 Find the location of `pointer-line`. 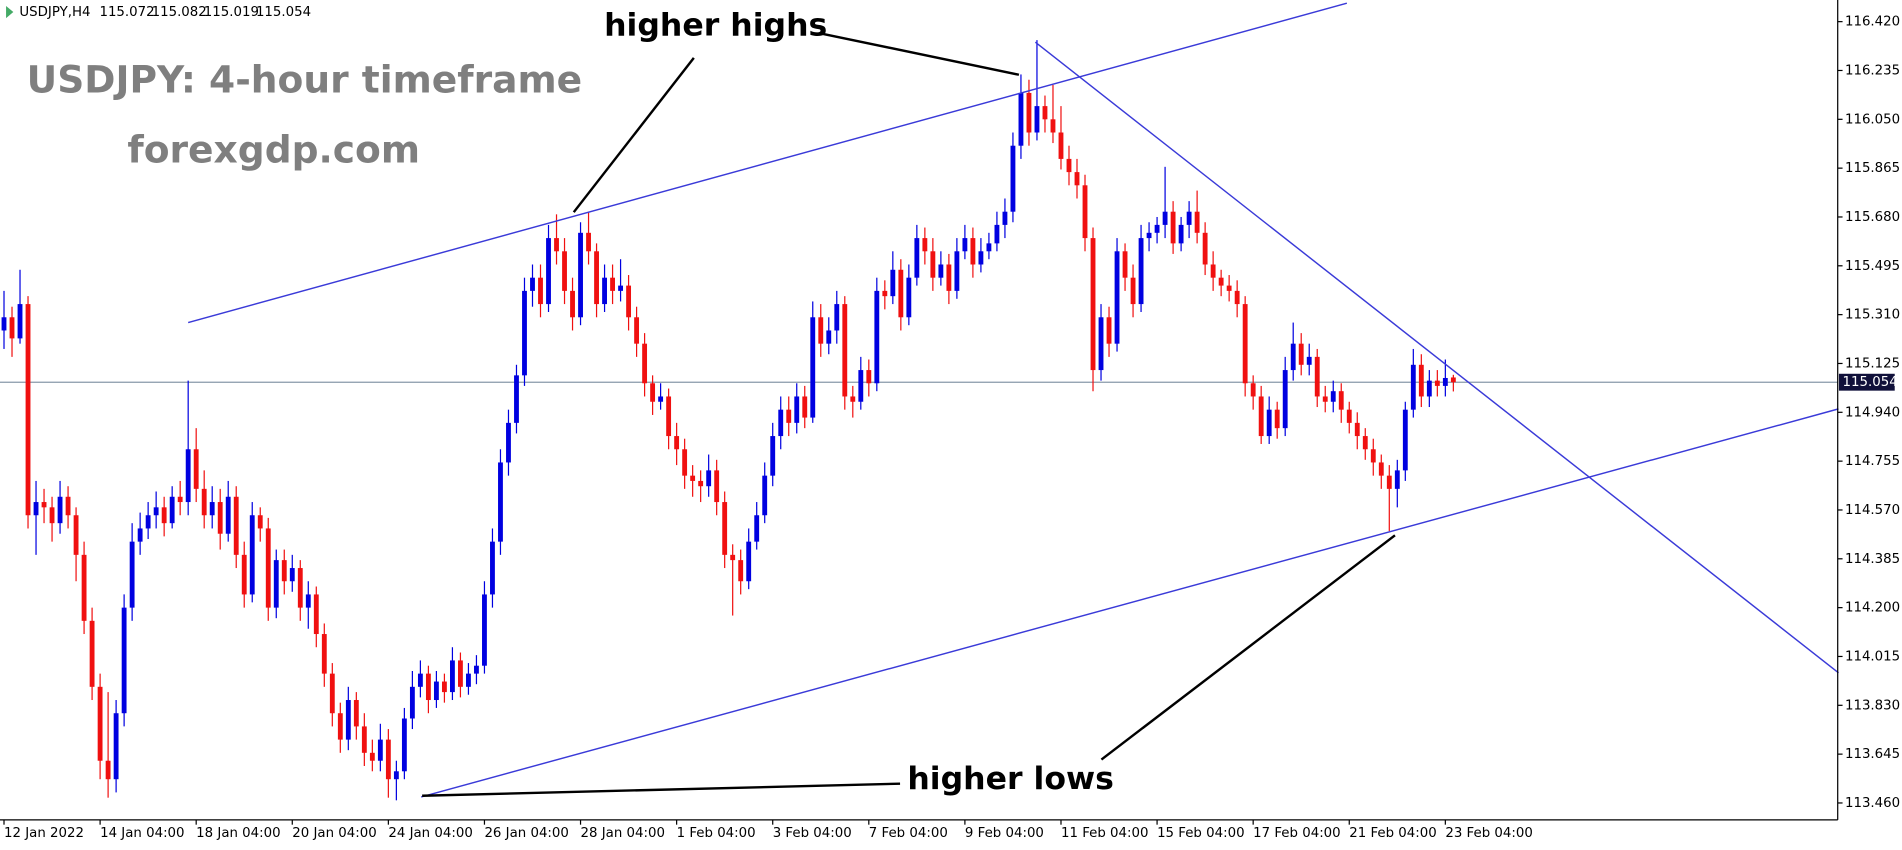

pointer-line is located at coordinates (633, 135).